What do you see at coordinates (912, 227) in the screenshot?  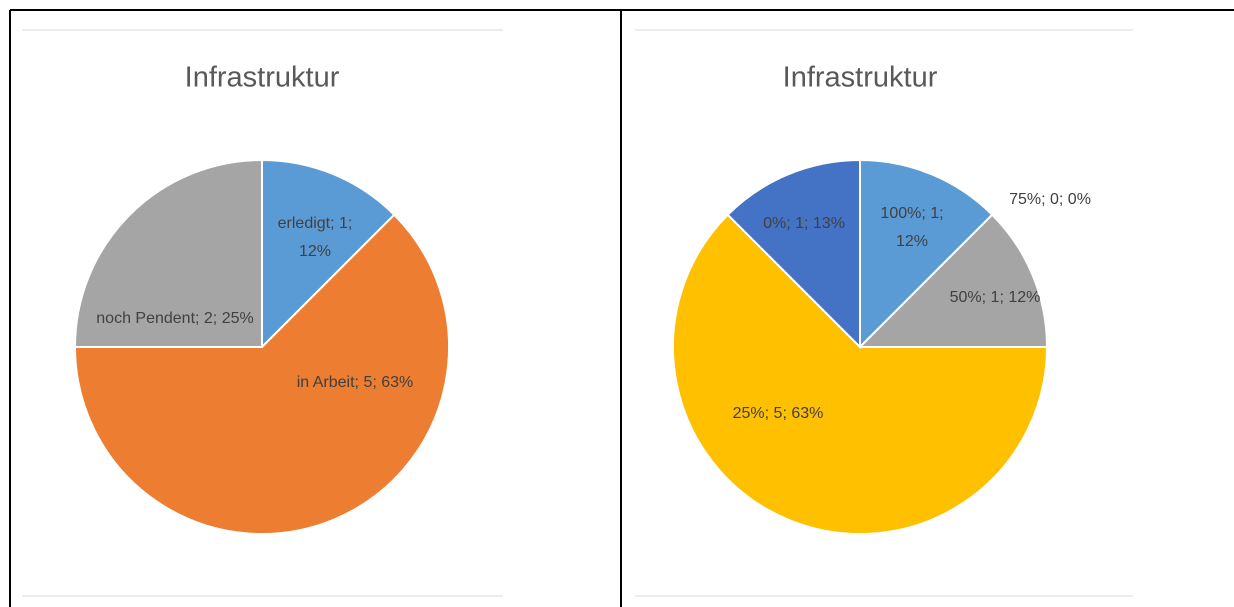 I see `data-label: 100%; 1; 12%` at bounding box center [912, 227].